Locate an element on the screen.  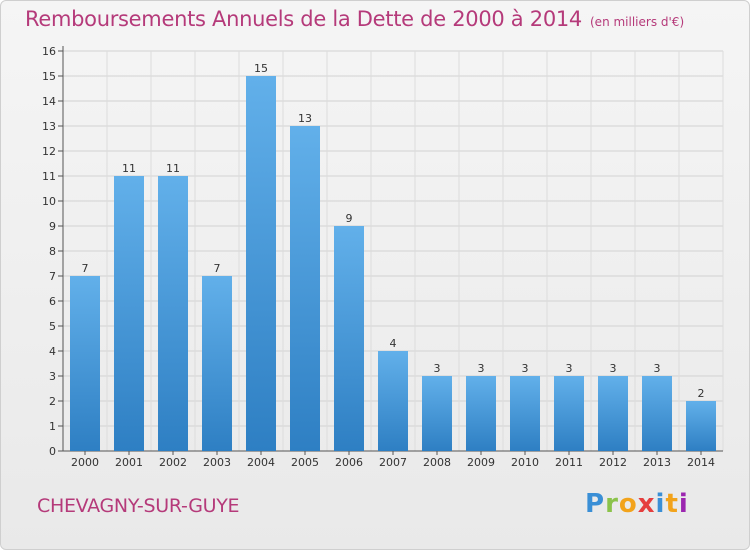
bar-2000 is located at coordinates (85, 363).